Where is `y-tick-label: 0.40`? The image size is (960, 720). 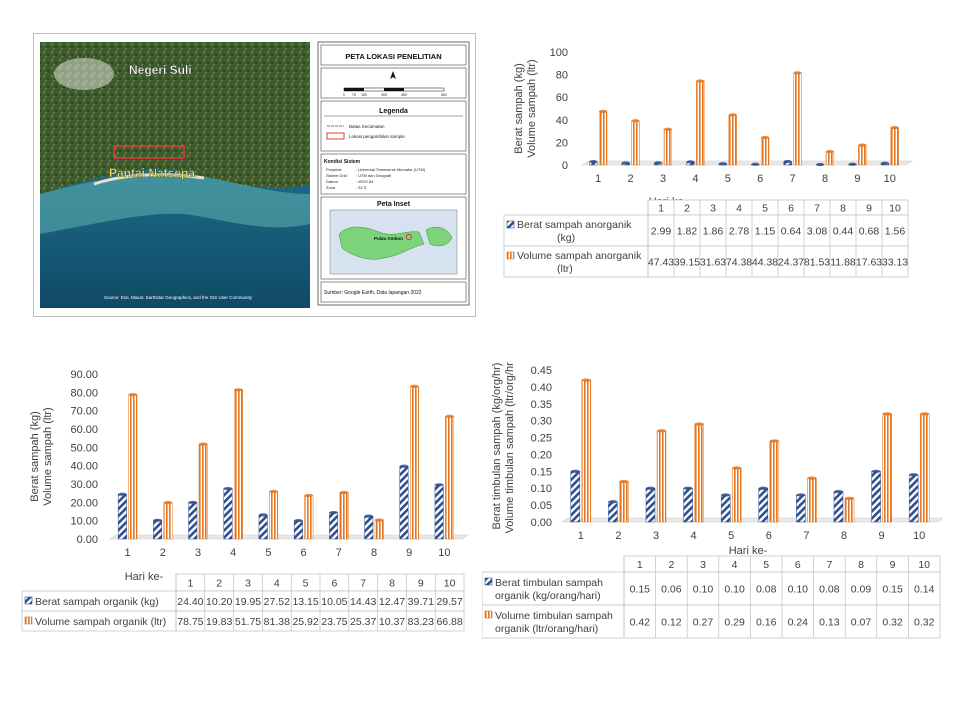 y-tick-label: 0.40 is located at coordinates (541, 388).